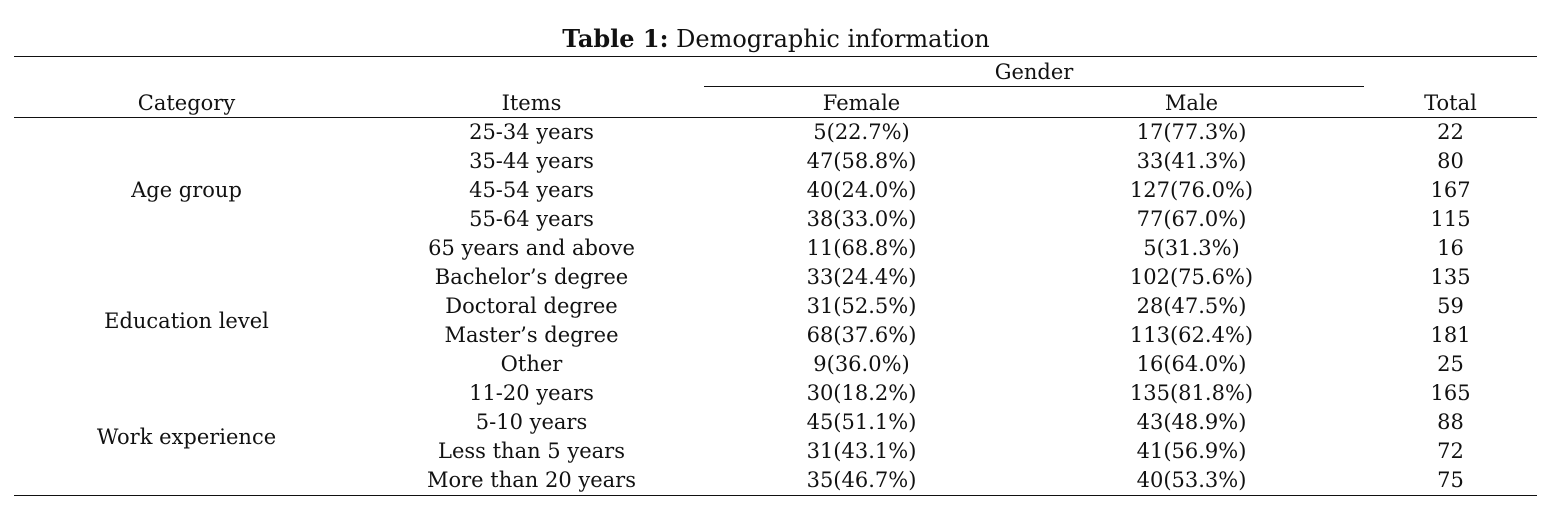  Describe the element at coordinates (531, 335) in the screenshot. I see `item-cell: Master’s degree` at that location.